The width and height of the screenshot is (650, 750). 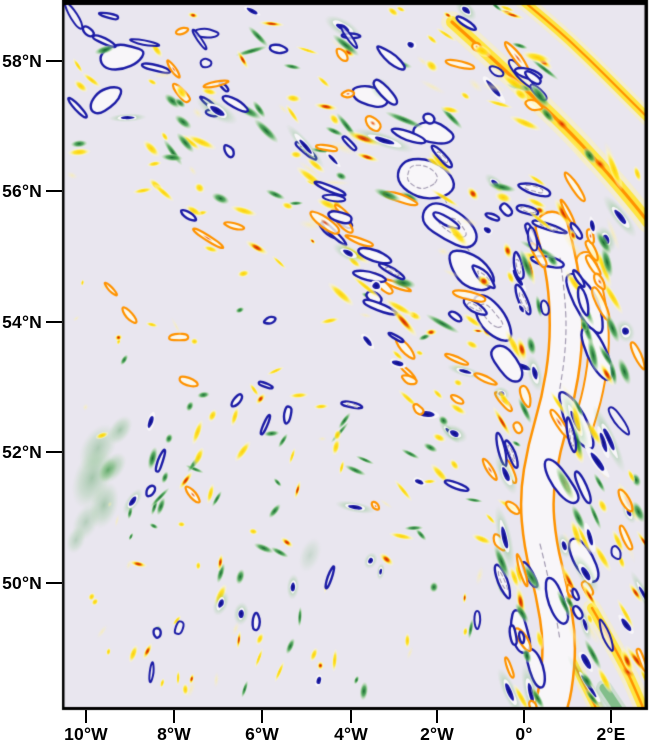 What do you see at coordinates (351, 734) in the screenshot?
I see `x-axis-tick-label: 4°W` at bounding box center [351, 734].